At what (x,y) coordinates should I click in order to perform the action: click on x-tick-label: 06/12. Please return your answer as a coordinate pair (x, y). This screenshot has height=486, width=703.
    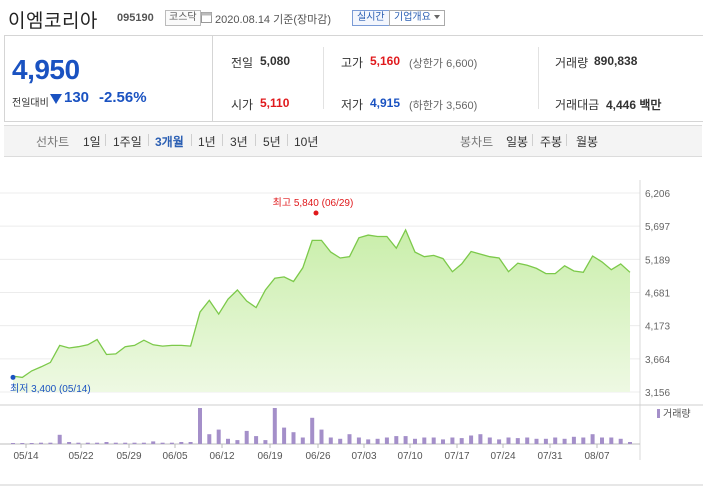
    Looking at the image, I should click on (221, 456).